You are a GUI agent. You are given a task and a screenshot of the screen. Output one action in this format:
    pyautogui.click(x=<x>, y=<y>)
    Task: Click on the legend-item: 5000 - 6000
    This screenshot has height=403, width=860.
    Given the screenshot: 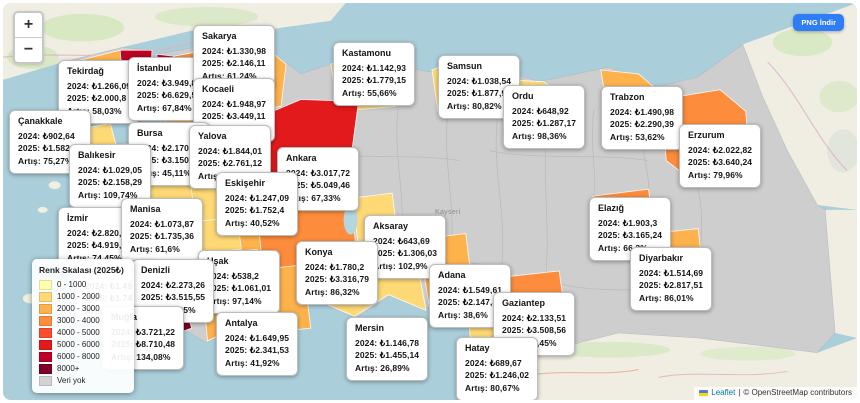 What is the action you would take?
    pyautogui.click(x=81, y=344)
    